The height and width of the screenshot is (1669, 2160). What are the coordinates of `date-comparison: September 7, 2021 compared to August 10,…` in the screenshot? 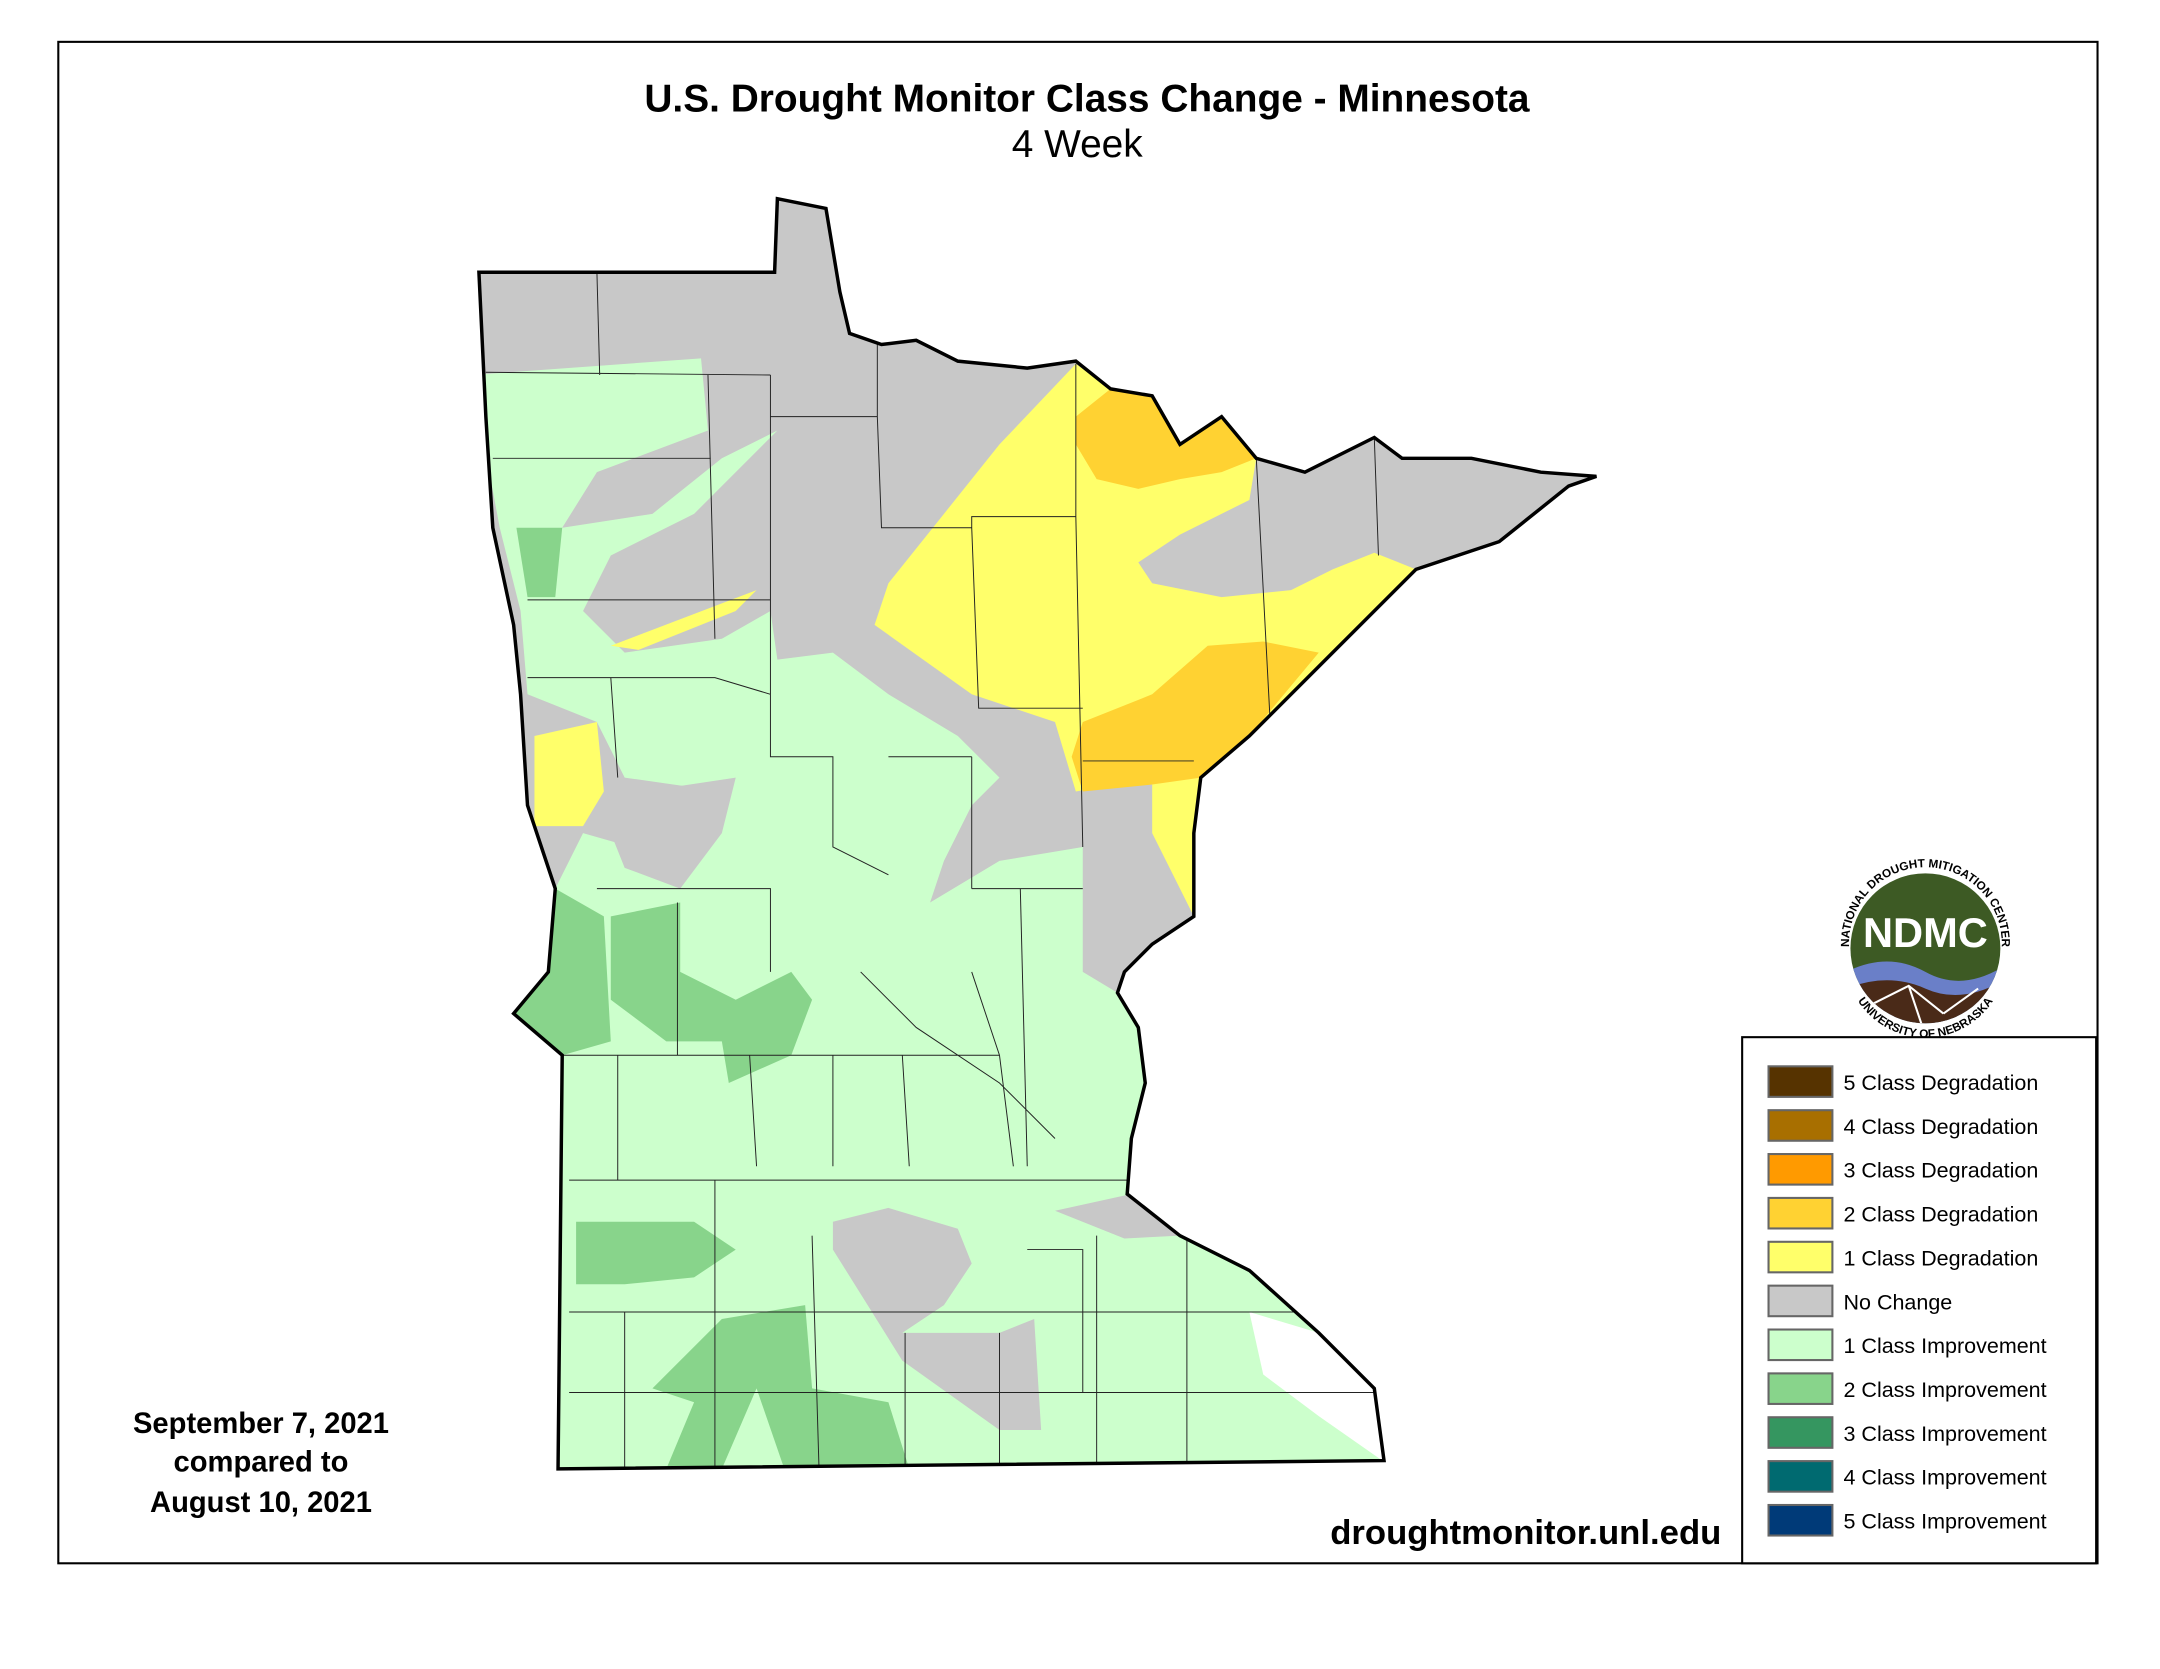 It's located at (261, 1463).